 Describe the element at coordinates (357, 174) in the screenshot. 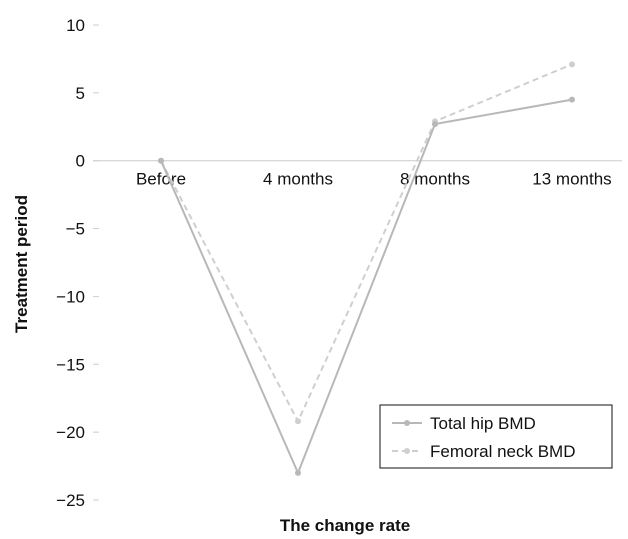

I see `x-axis: Before 4 months 8 months 13 months` at that location.